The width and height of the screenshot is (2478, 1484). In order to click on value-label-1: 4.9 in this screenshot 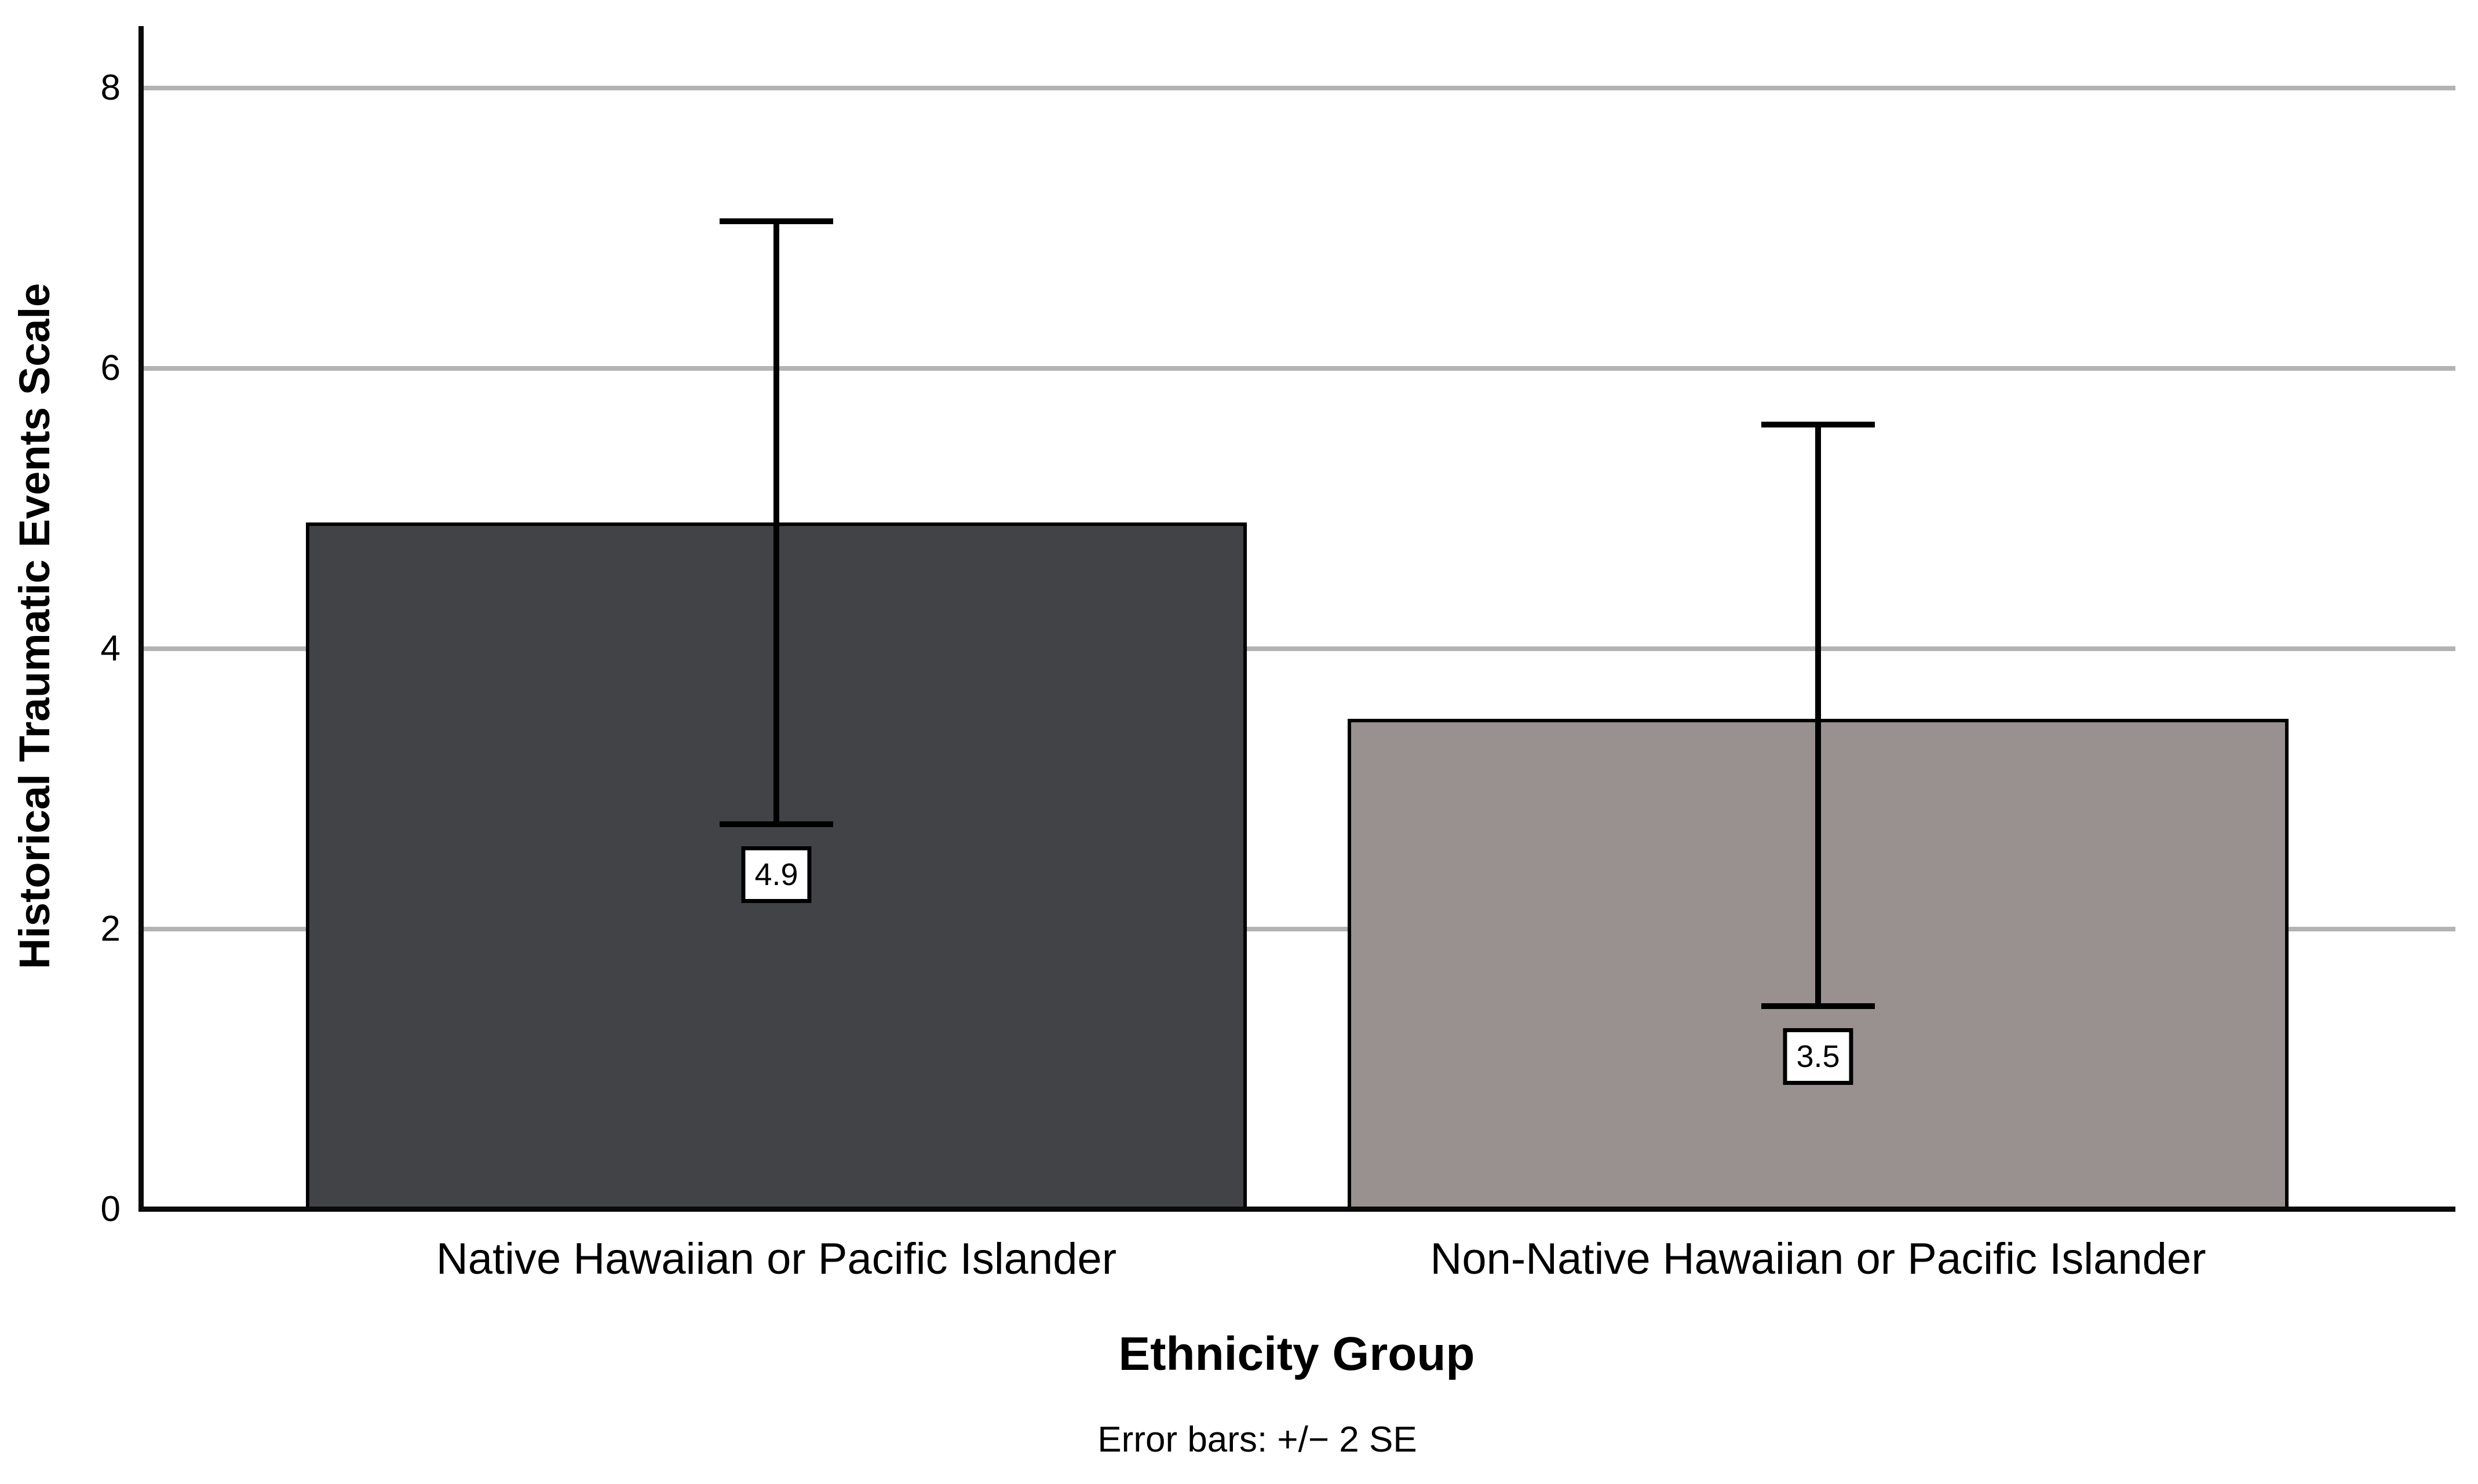, I will do `click(776, 874)`.